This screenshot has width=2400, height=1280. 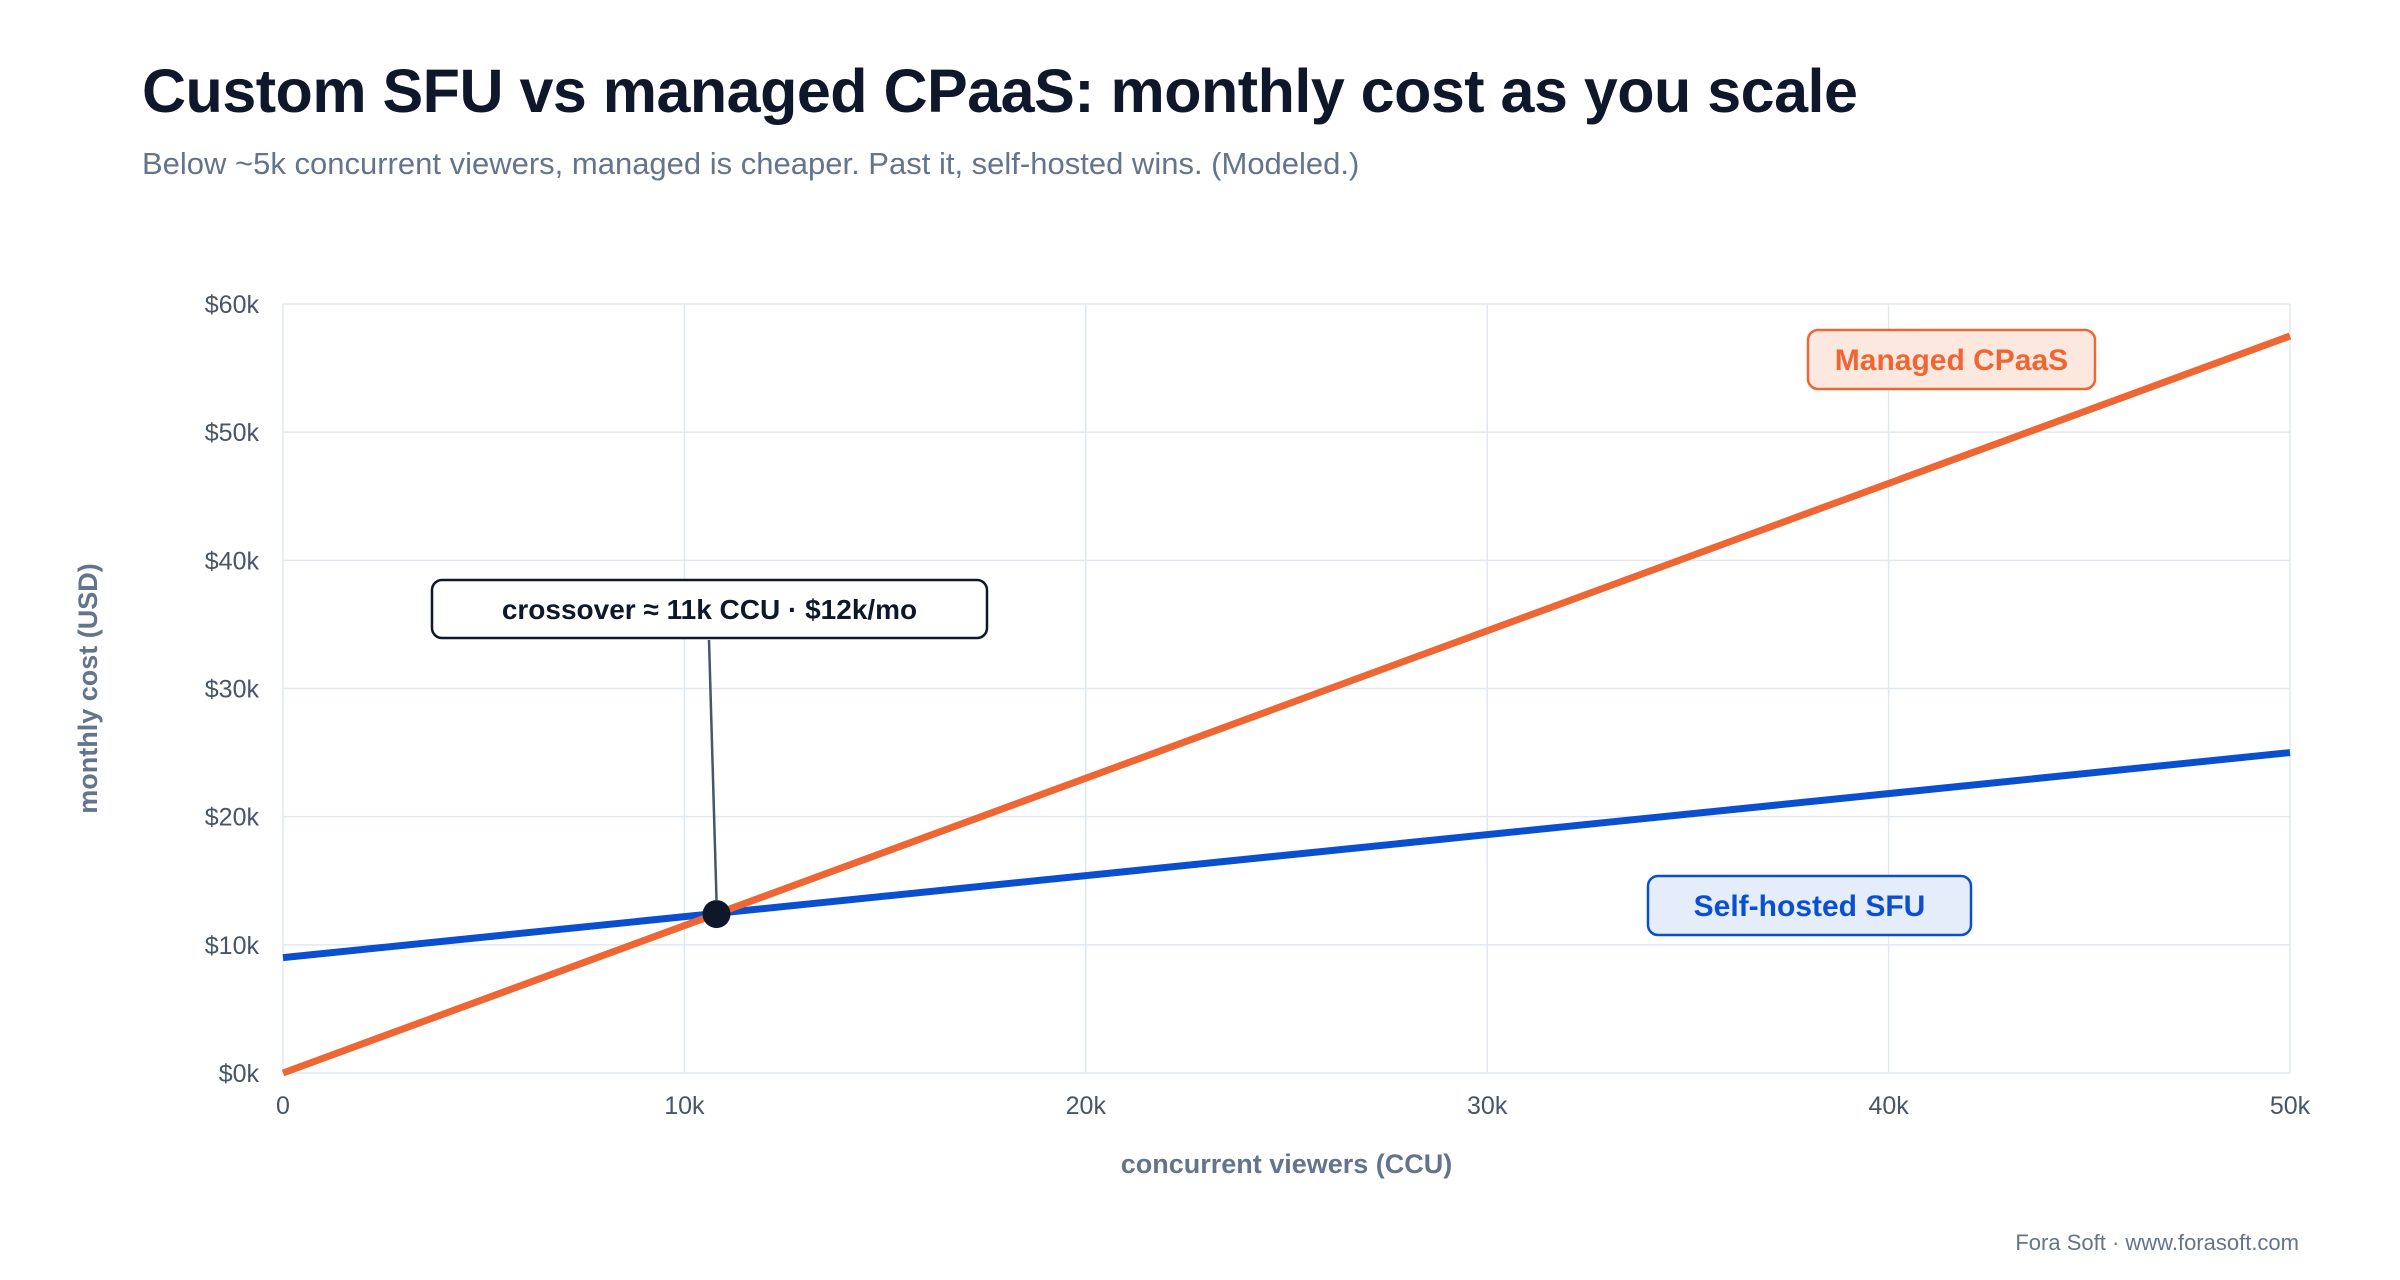 I want to click on x-tick-label: 10k, so click(x=684, y=1106).